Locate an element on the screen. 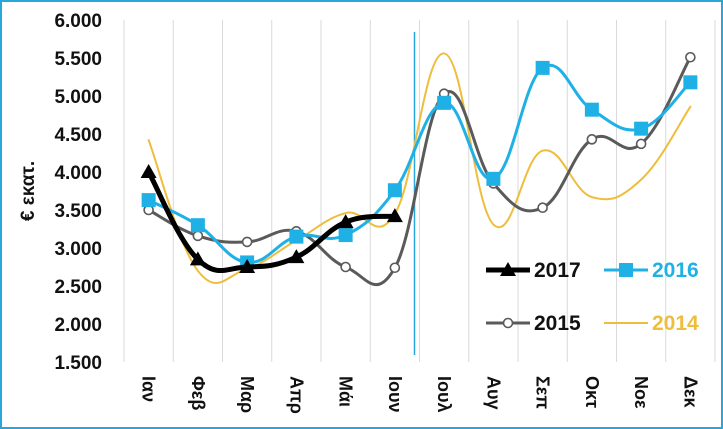 The height and width of the screenshot is (429, 723). legend-item-2014: 2014 is located at coordinates (651, 323).